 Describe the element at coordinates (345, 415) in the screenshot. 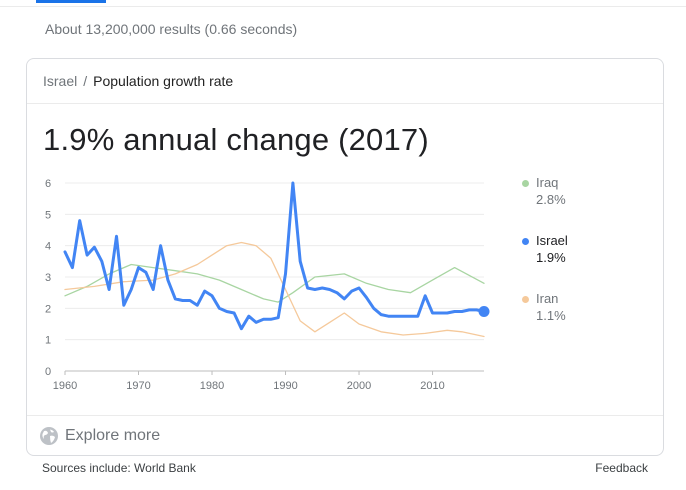

I see `card-footer-divider` at that location.